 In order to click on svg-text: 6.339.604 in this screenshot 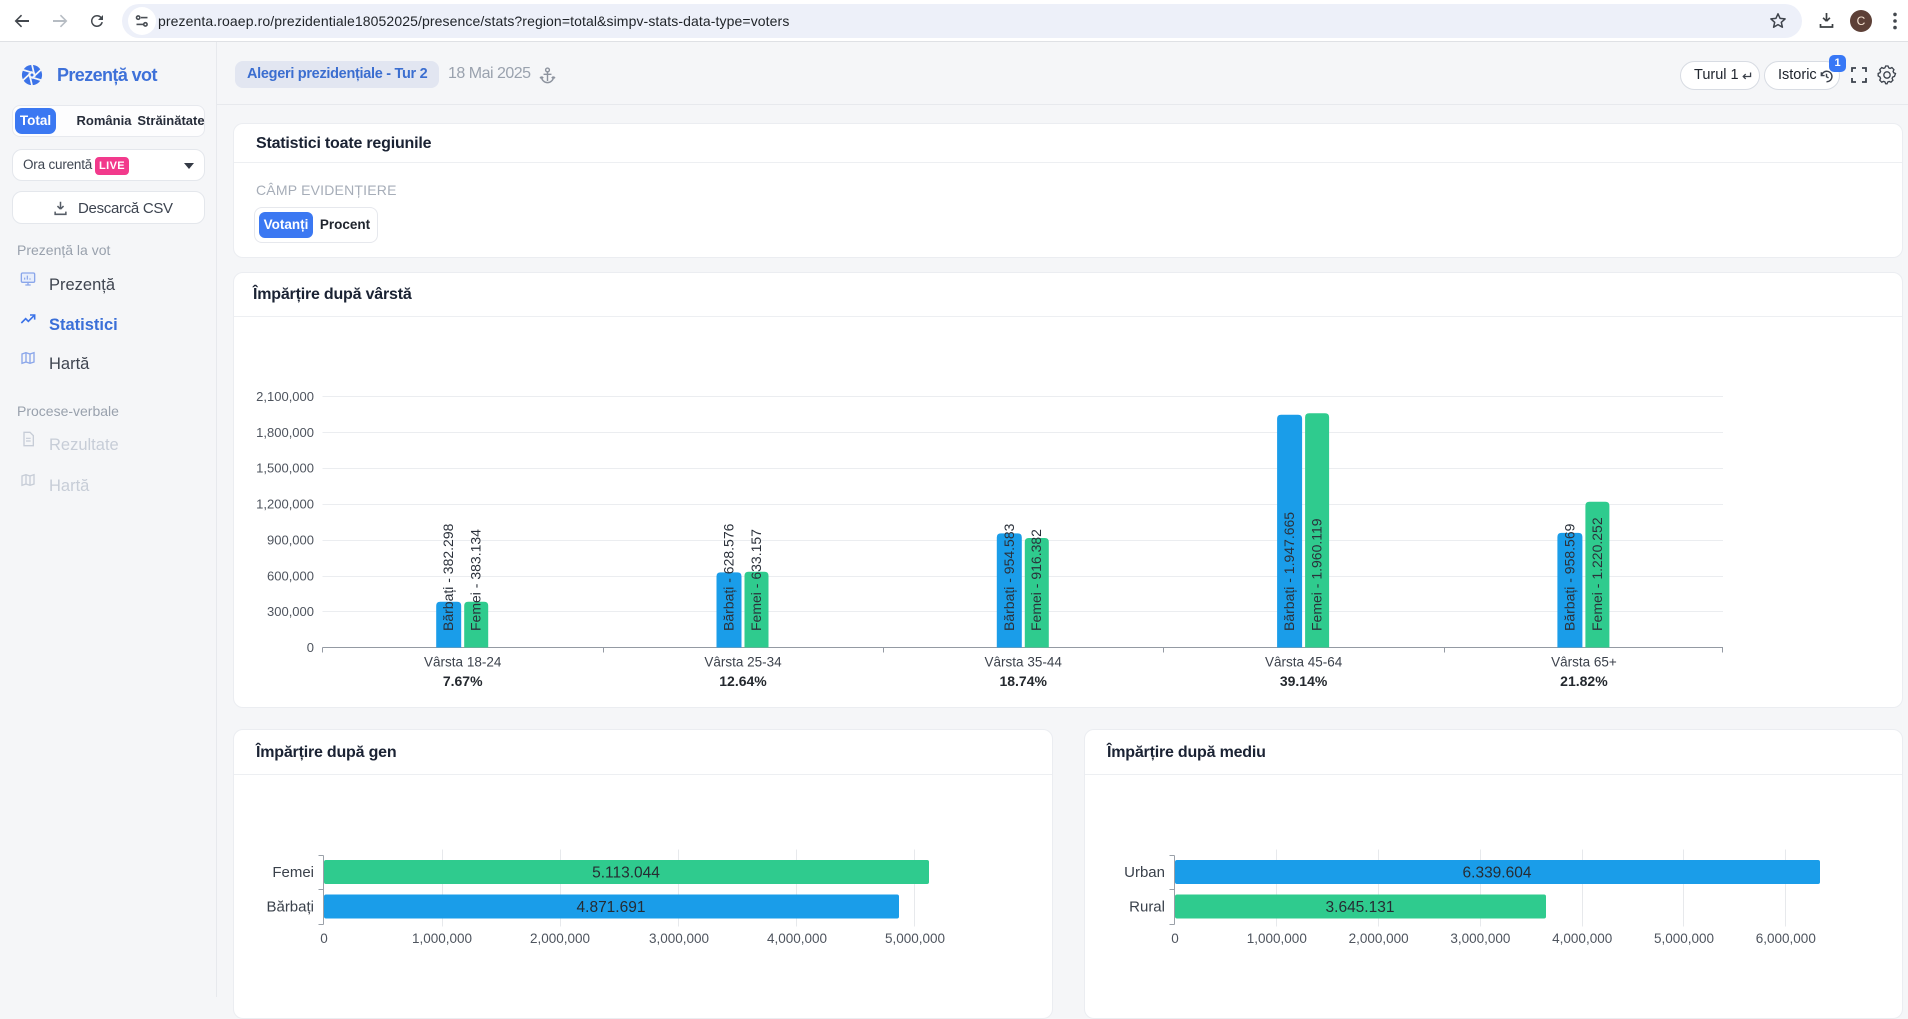, I will do `click(1497, 873)`.